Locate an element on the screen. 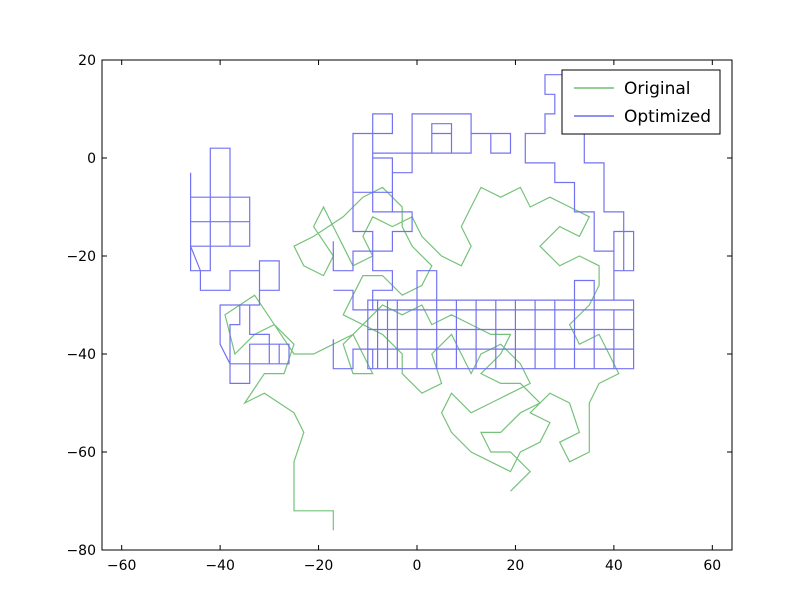  x-tick-label: 0 is located at coordinates (417, 566).